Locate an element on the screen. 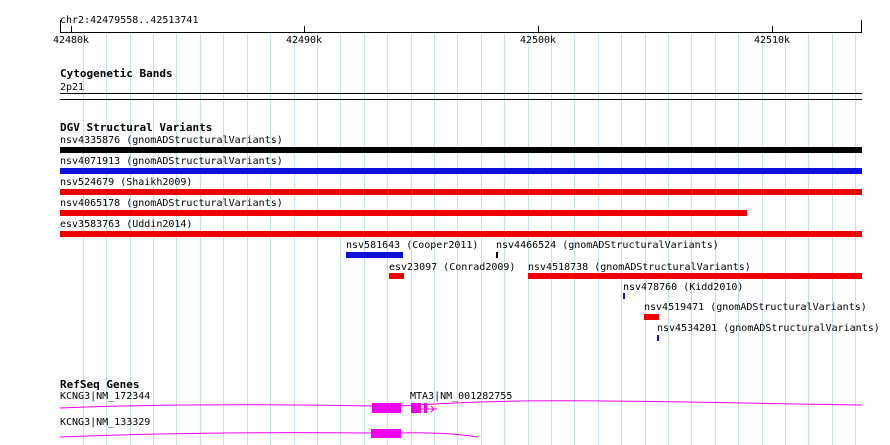 The width and height of the screenshot is (890, 445). variant-label: nsv4071913 (gnomADStructuralVariants) is located at coordinates (171, 161).